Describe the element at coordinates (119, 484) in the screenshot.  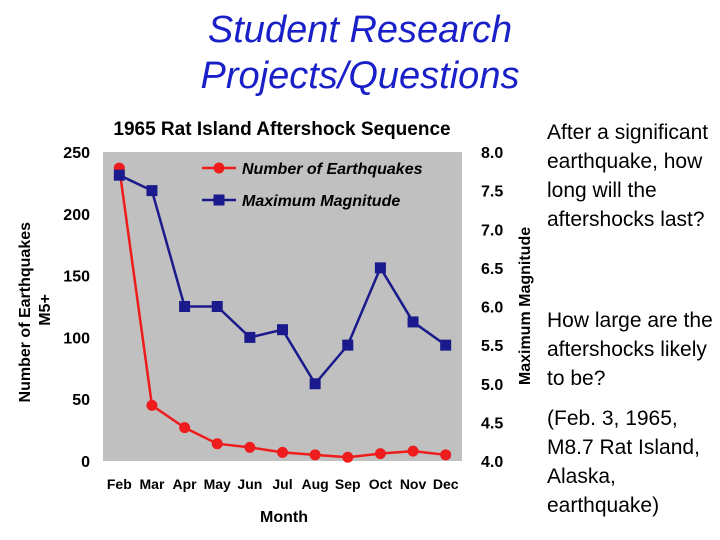
I see `x-tick-label: Feb` at that location.